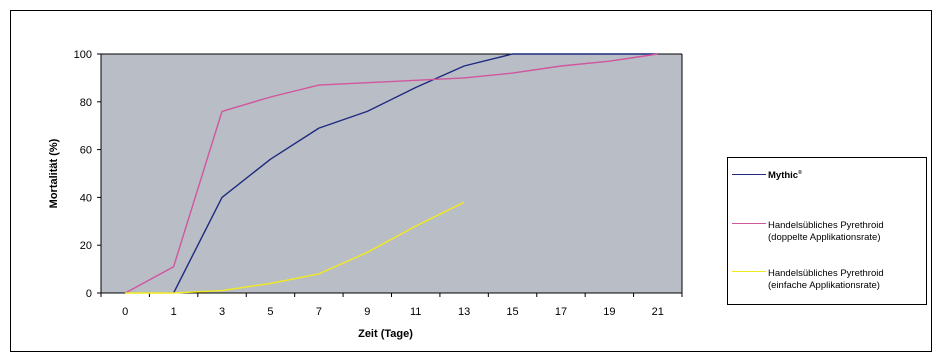 This screenshot has height=364, width=947. Describe the element at coordinates (561, 312) in the screenshot. I see `x-tick-label: 17` at that location.